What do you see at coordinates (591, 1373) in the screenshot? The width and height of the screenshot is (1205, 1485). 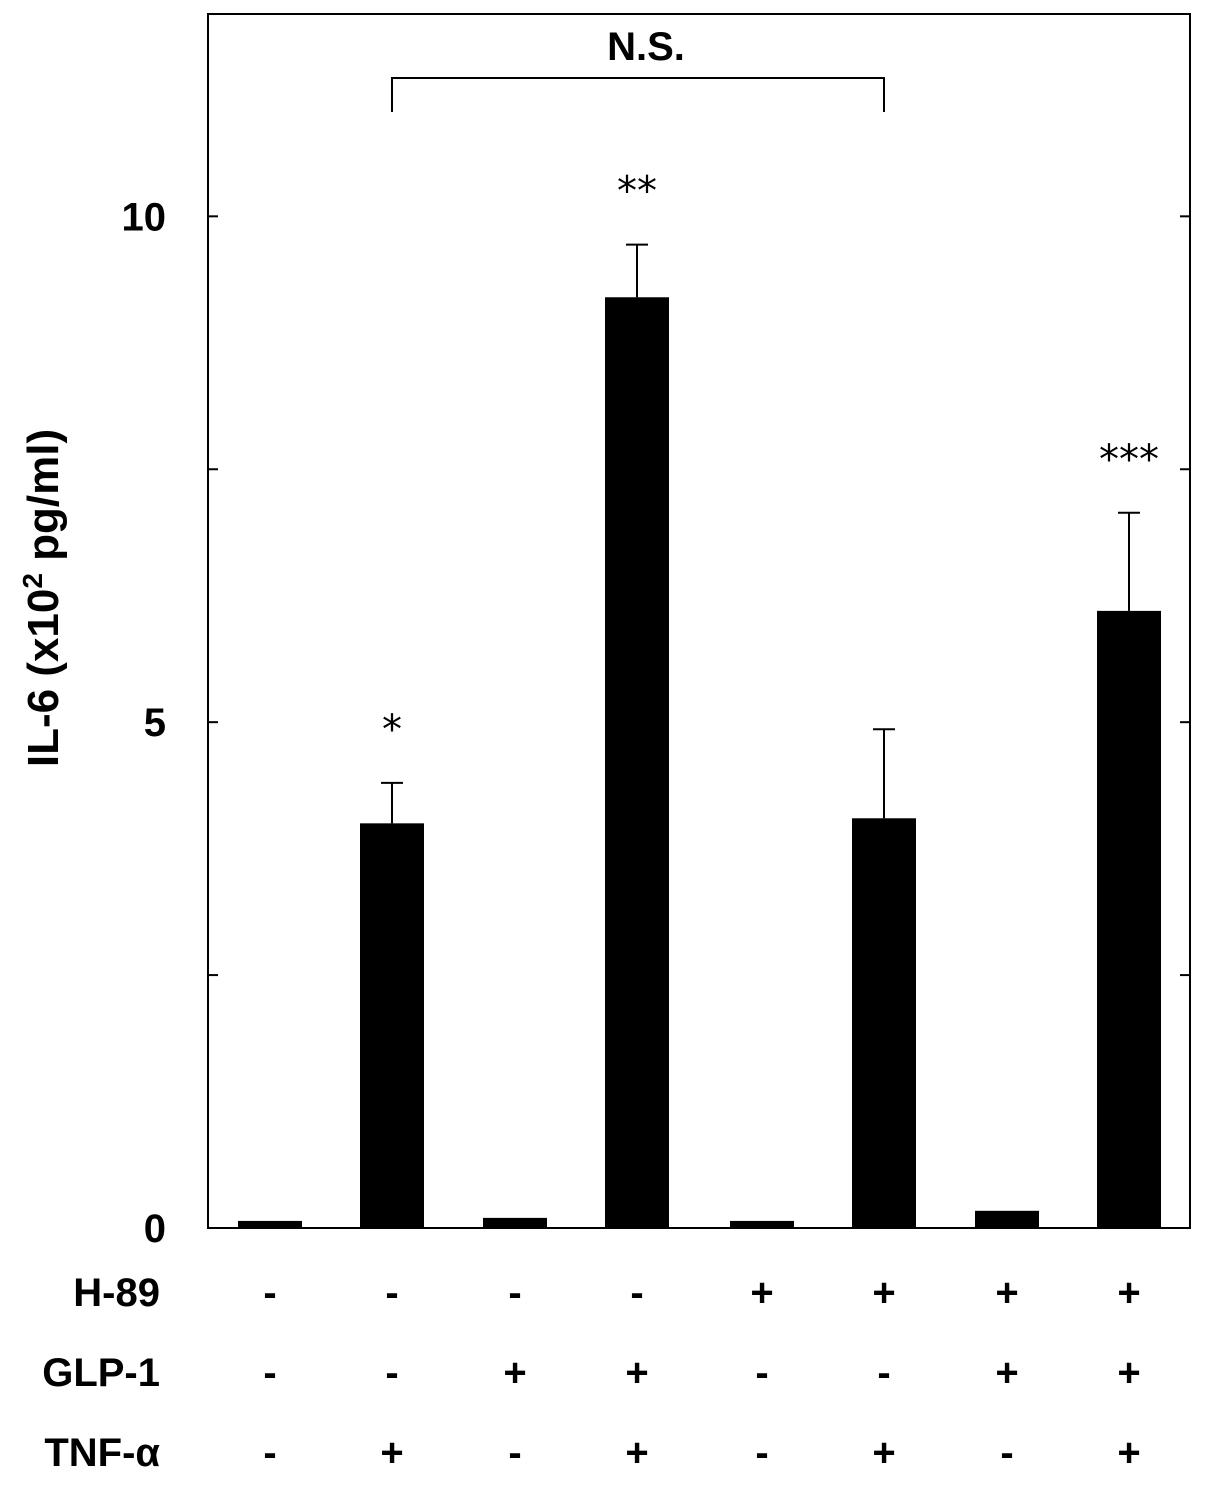 I see `conditions-table: H-89 - - - - + + + + GLP-1 - - + + - - + + TNF-α - + - + - + - +` at bounding box center [591, 1373].